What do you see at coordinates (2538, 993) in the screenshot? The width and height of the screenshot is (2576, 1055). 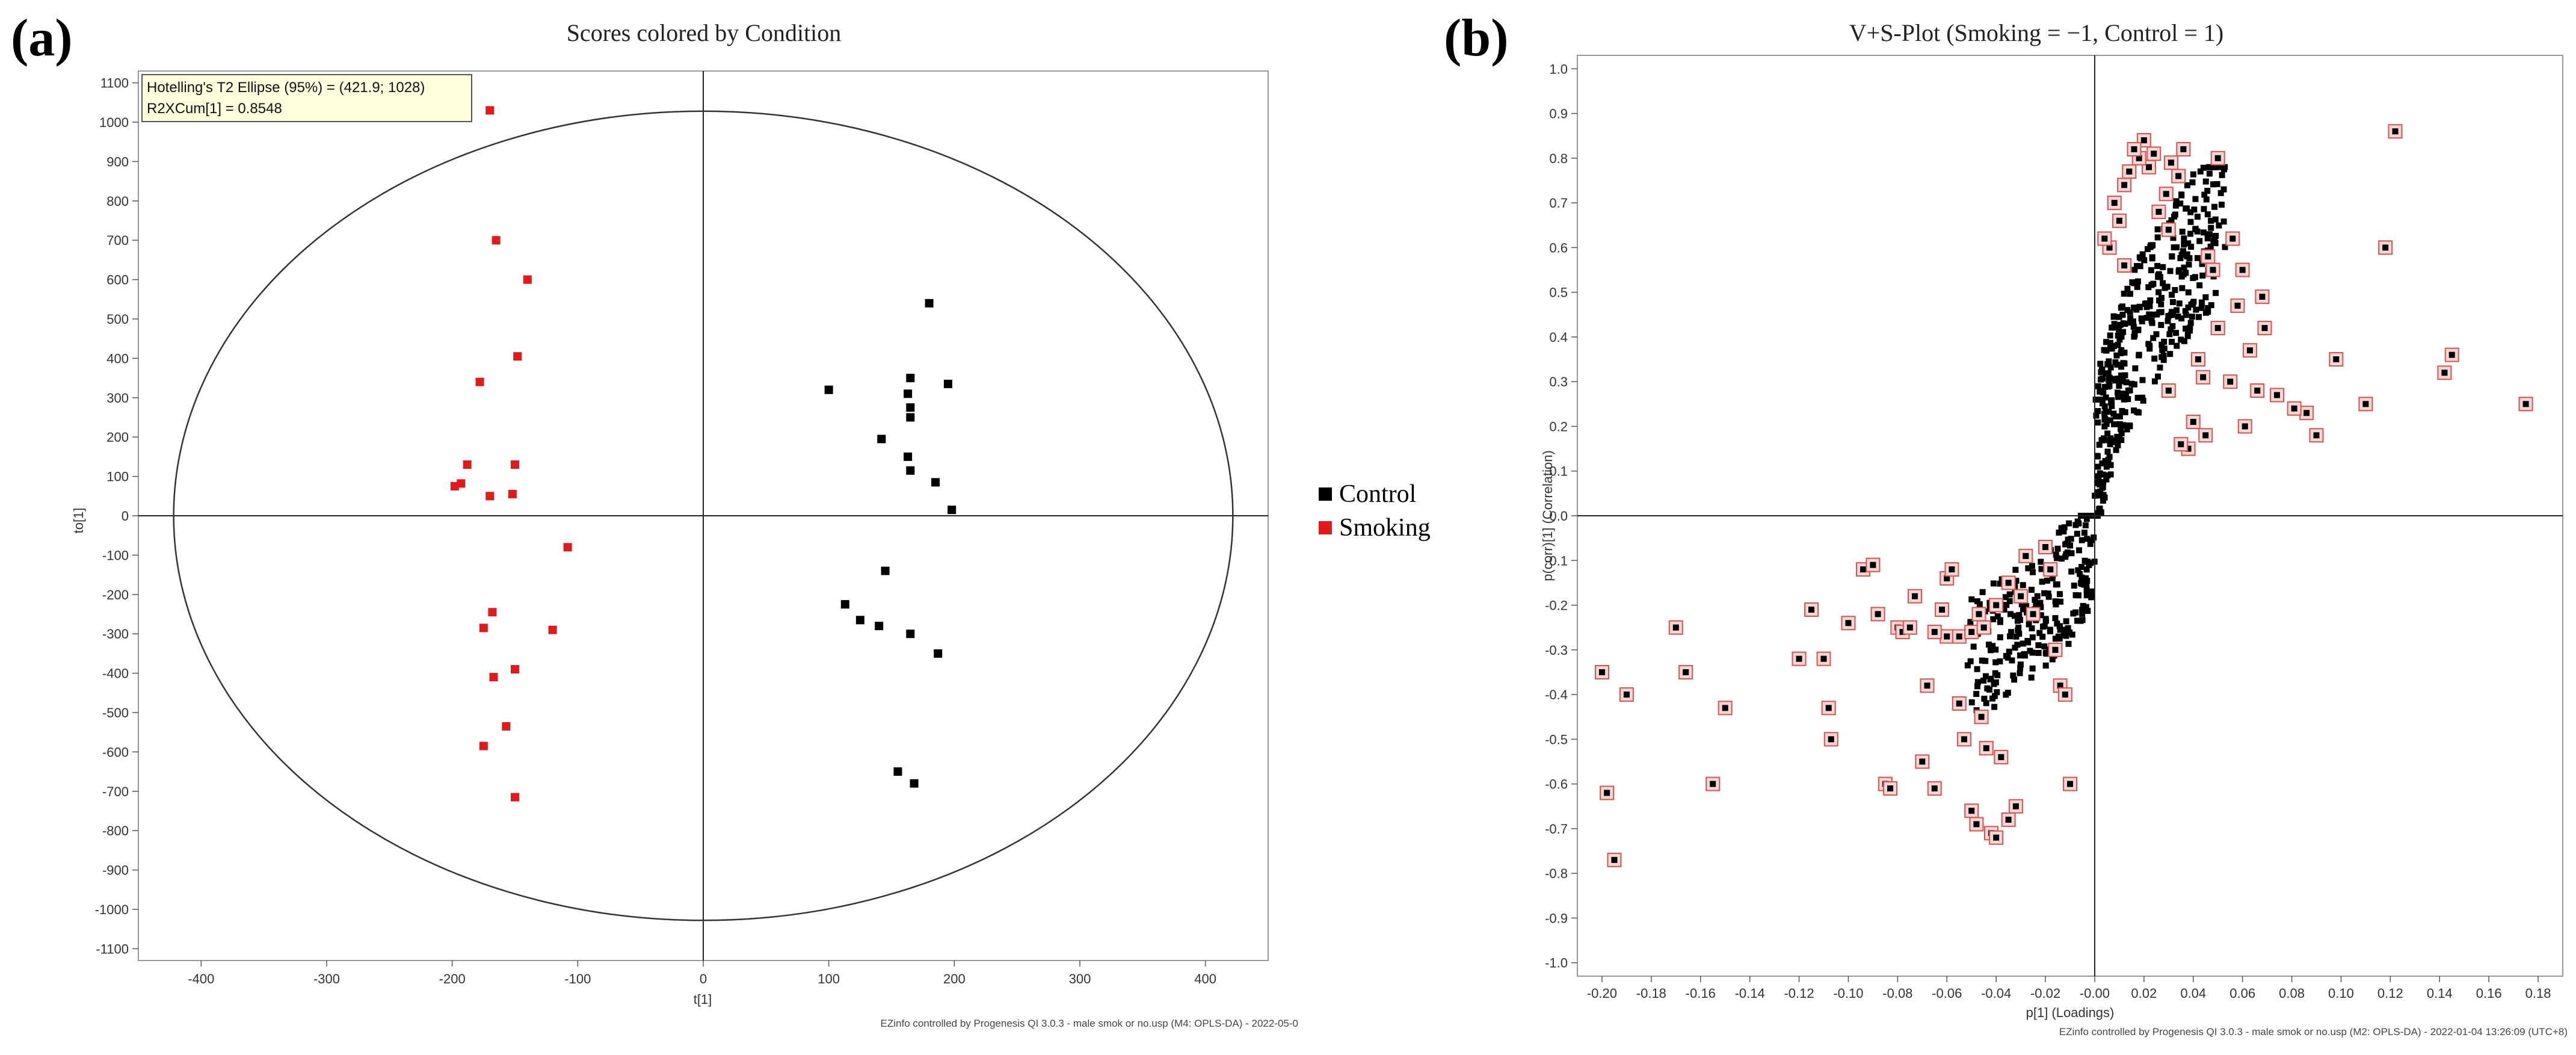 I see `x-tick-label: 0.18` at bounding box center [2538, 993].